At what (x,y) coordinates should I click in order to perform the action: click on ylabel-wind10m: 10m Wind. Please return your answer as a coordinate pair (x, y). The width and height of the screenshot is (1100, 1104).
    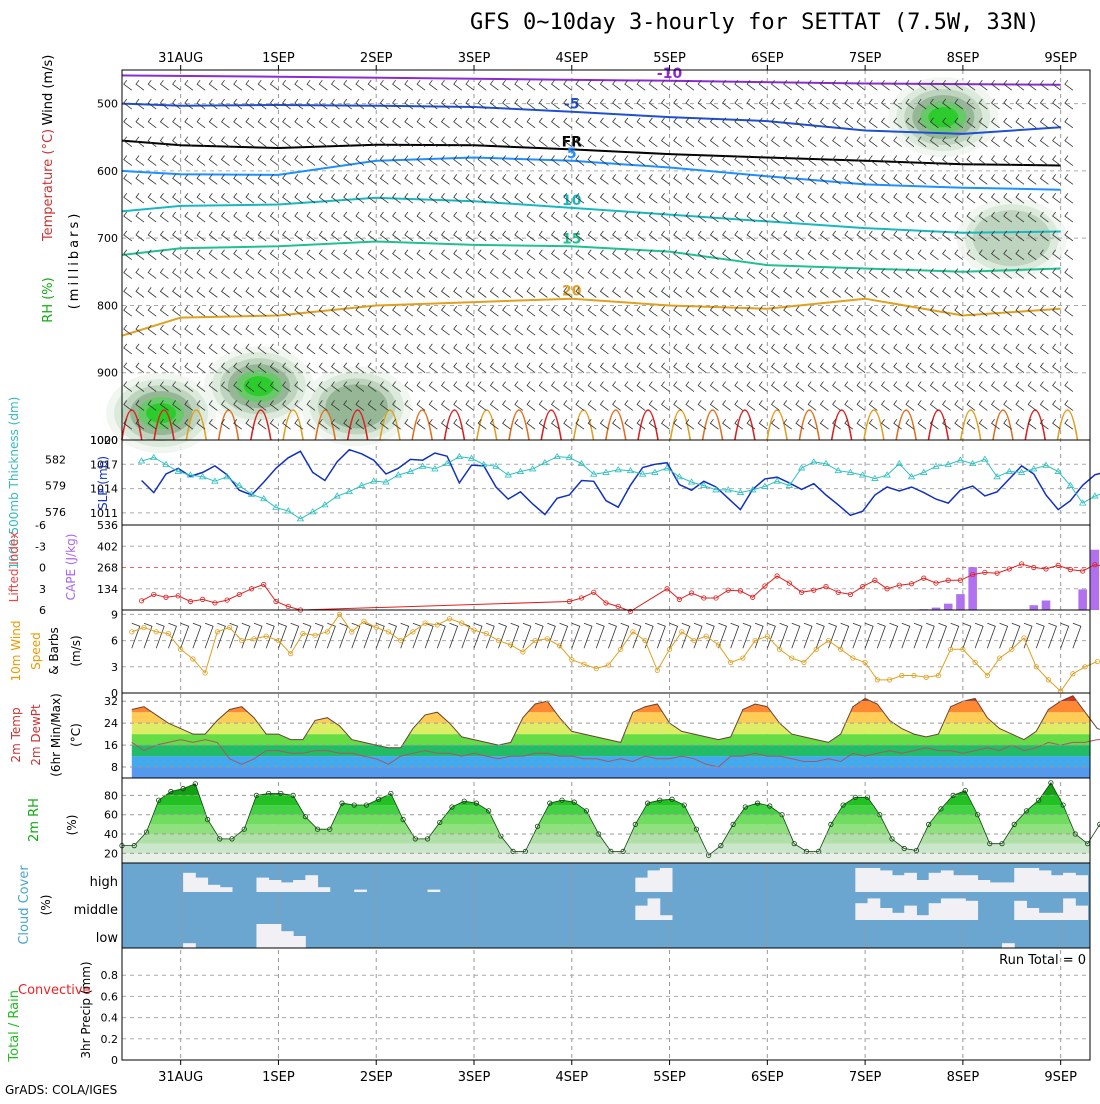
    Looking at the image, I should click on (16, 651).